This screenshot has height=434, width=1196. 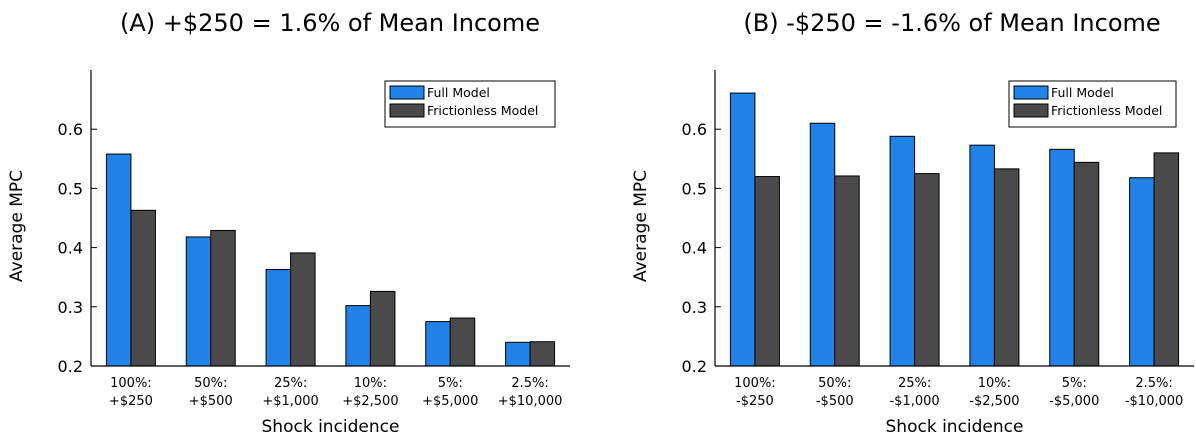 I want to click on x-tick-label: 100%: -$250, so click(x=755, y=392).